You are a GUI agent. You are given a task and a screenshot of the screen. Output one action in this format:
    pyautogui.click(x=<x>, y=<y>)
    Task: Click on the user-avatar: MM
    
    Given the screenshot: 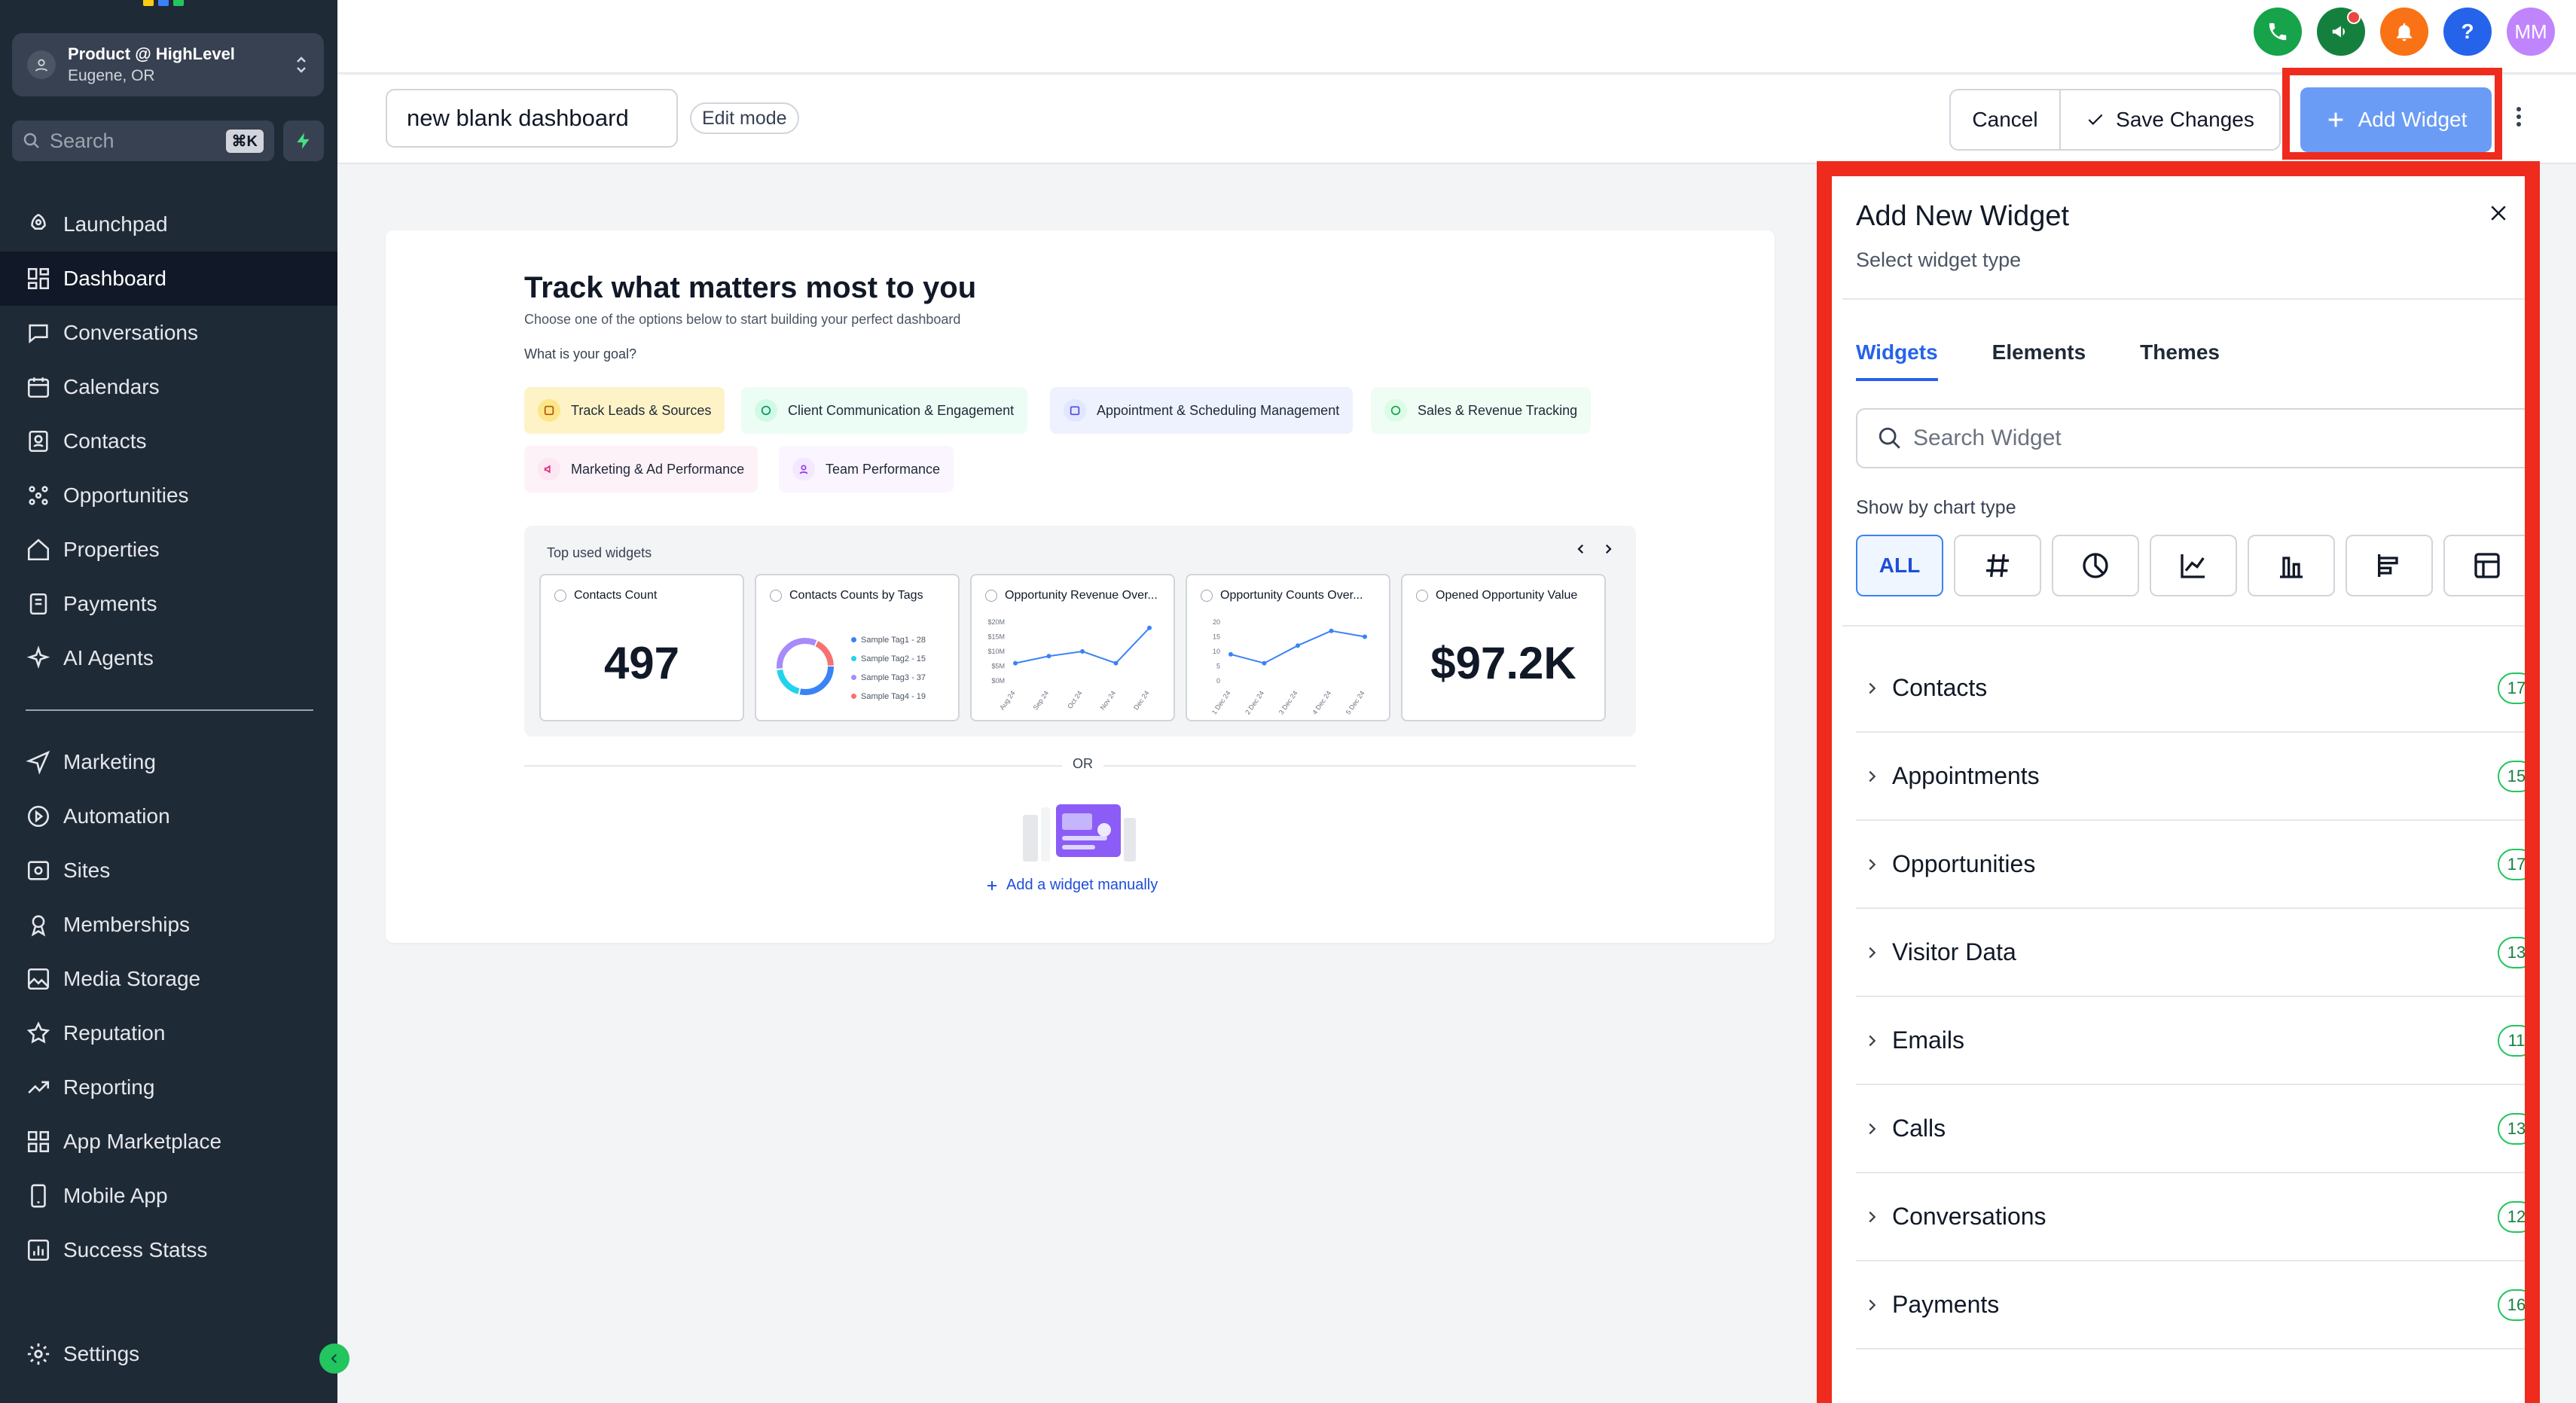 What is the action you would take?
    pyautogui.click(x=2531, y=32)
    